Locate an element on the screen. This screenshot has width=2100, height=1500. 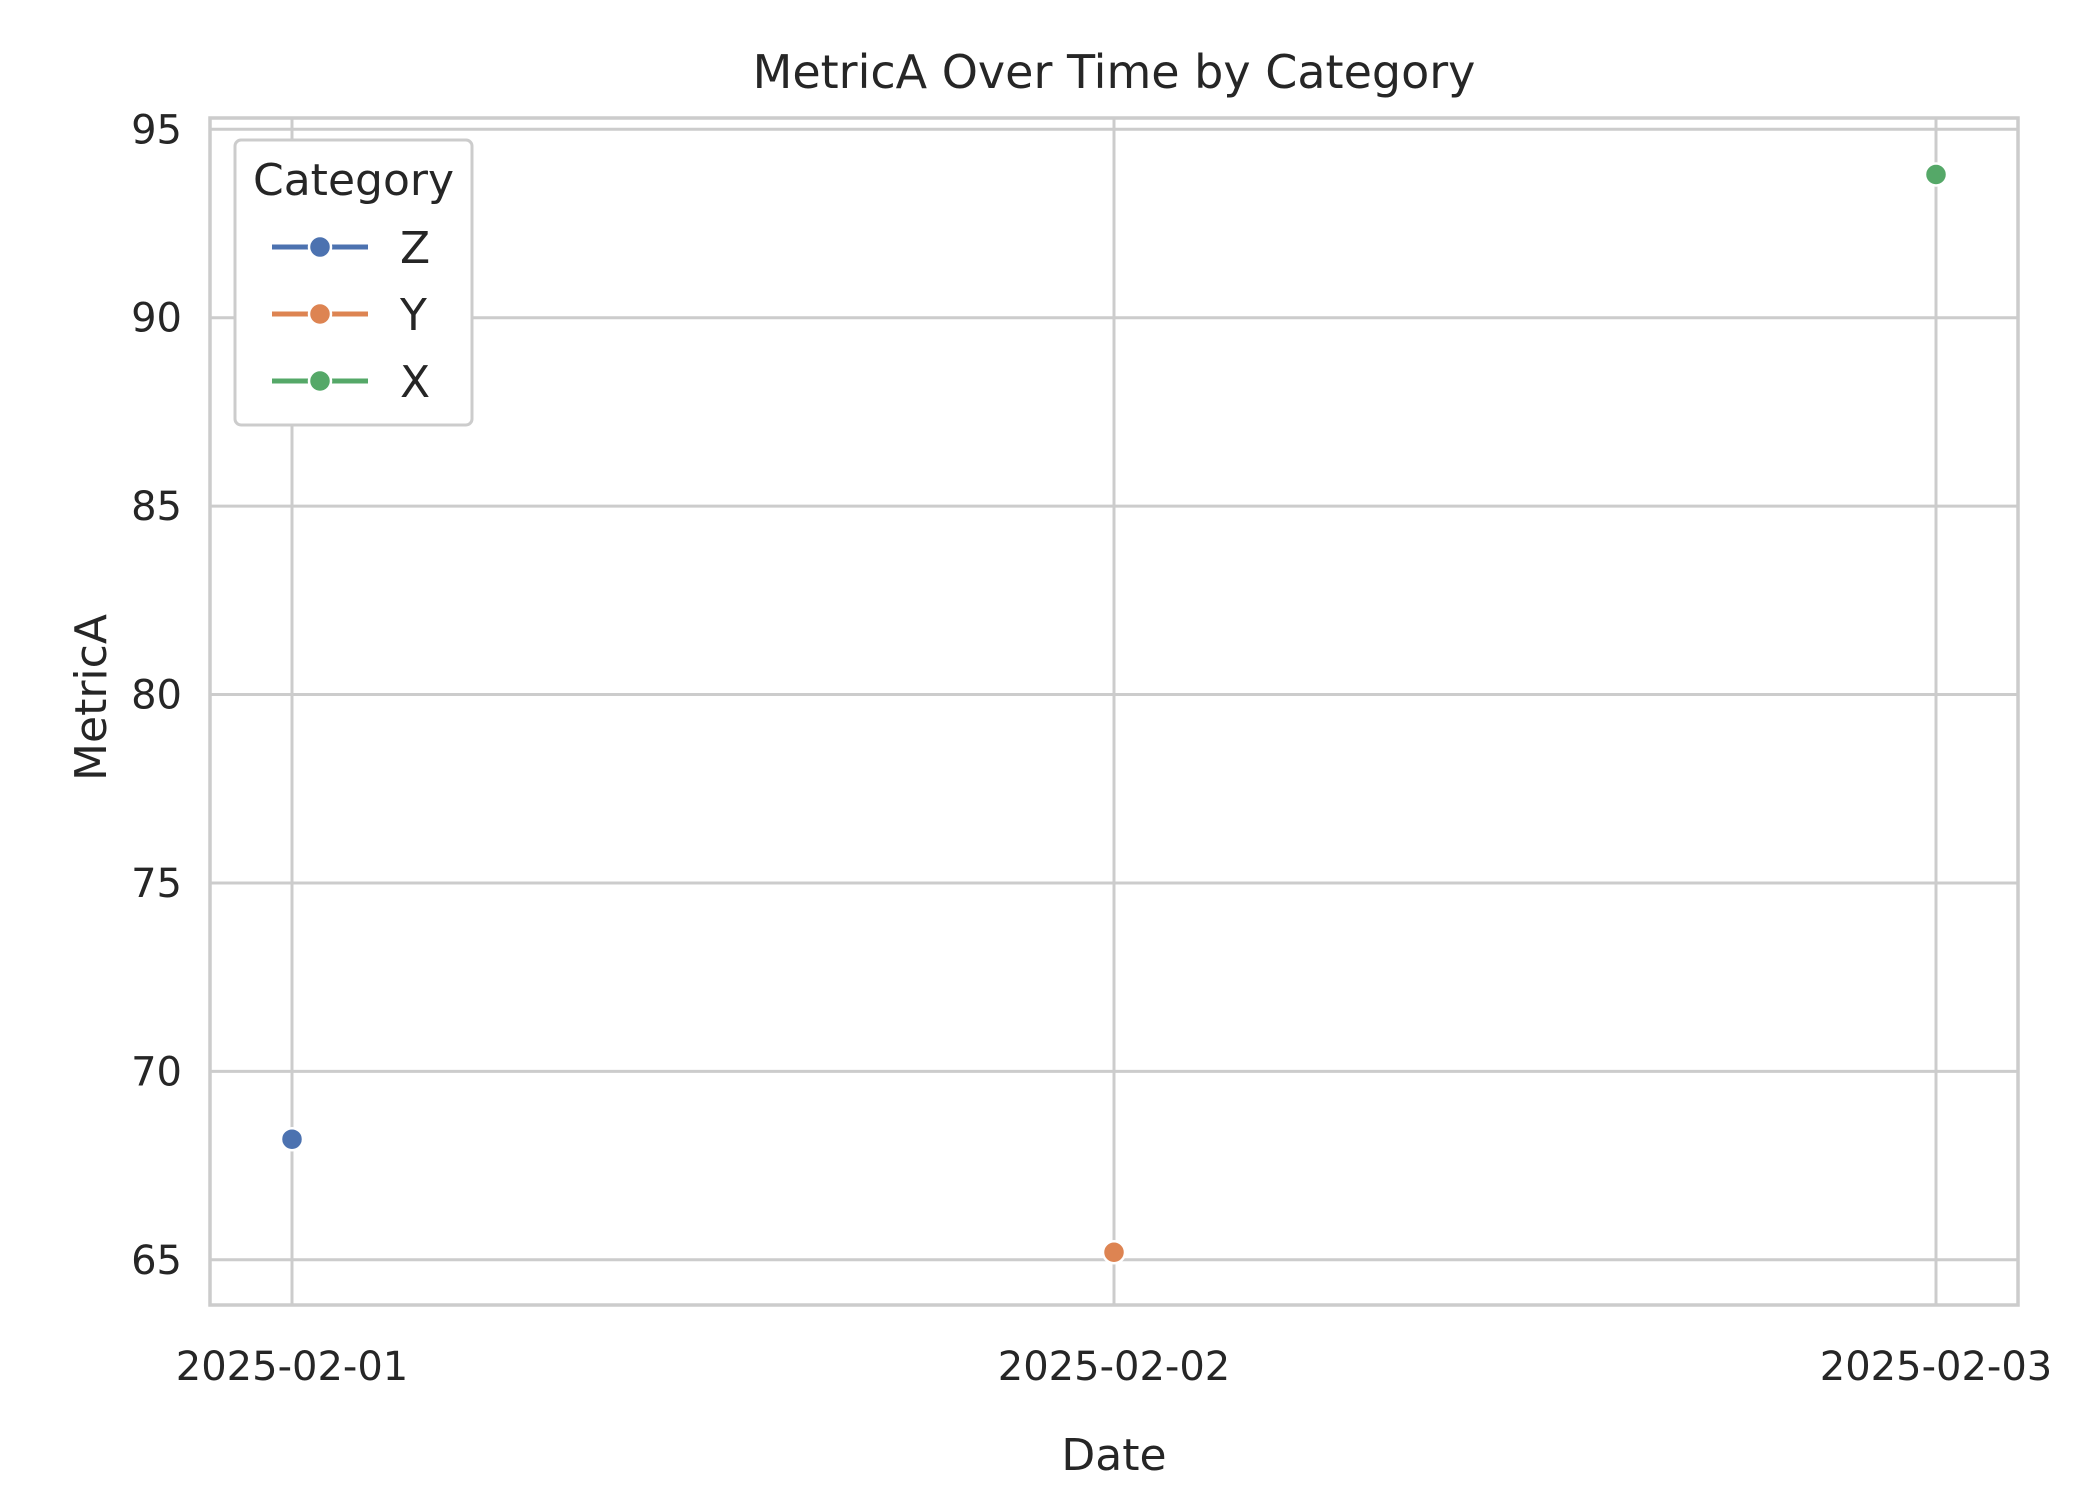
legend: Category ZYX is located at coordinates (353, 282).